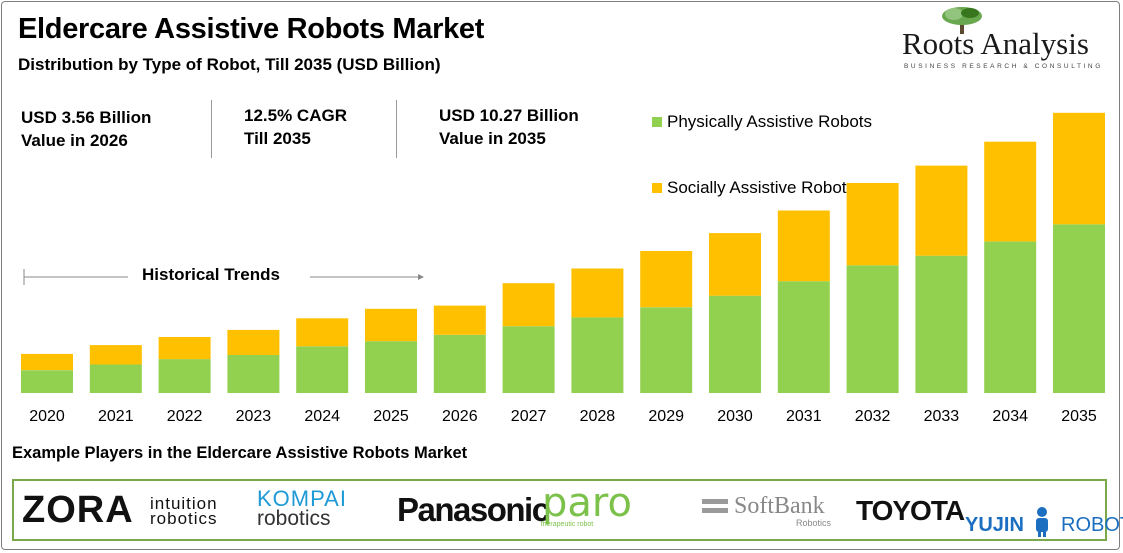  I want to click on intuition-robotics-logo: intuition robotics, so click(184, 511).